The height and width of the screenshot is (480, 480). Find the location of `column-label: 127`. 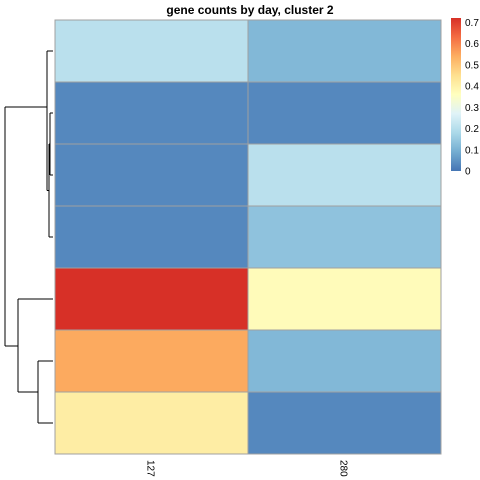

column-label: 127 is located at coordinates (150, 468).